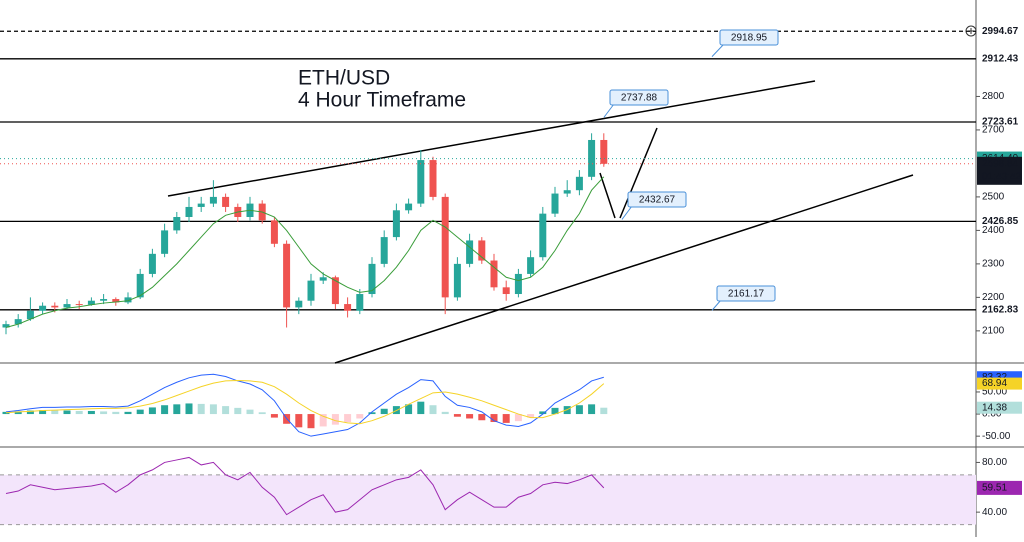 Image resolution: width=1024 pixels, height=542 pixels. Describe the element at coordinates (382, 100) in the screenshot. I see `chart-subtitle: 4 Hour Timeframe` at that location.